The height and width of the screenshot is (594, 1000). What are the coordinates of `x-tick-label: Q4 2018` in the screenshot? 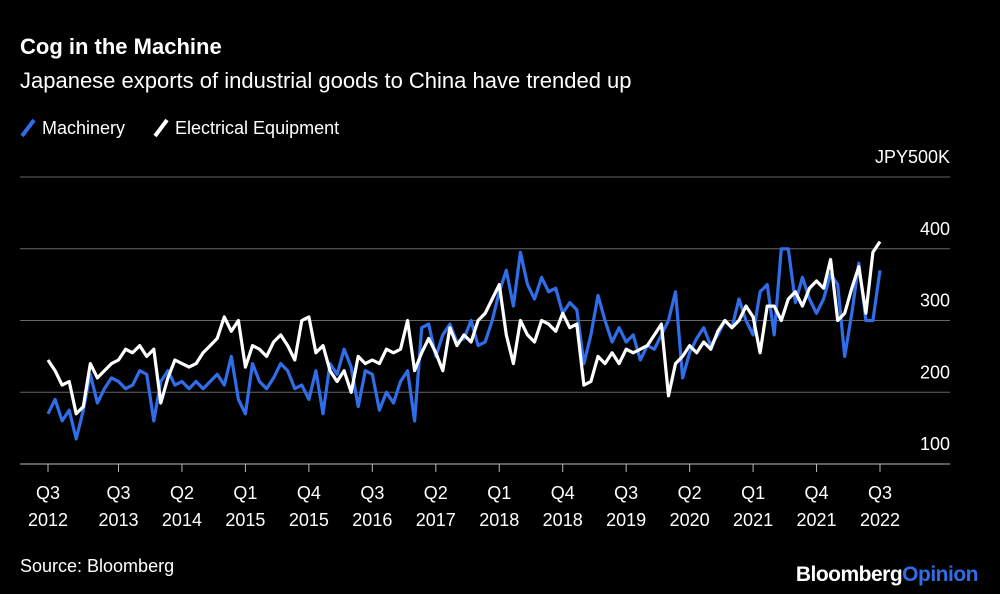 It's located at (562, 506).